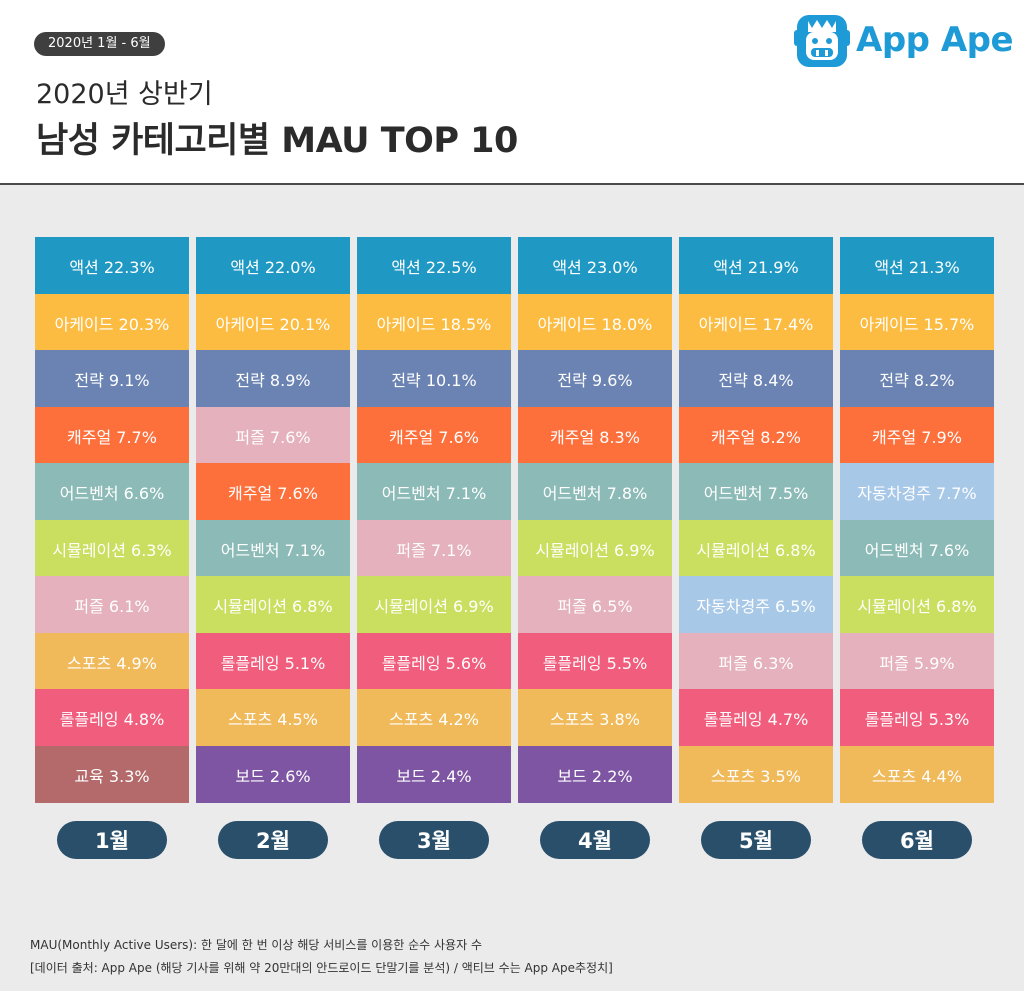  I want to click on category-cell: 스포츠 4.9%, so click(112, 661).